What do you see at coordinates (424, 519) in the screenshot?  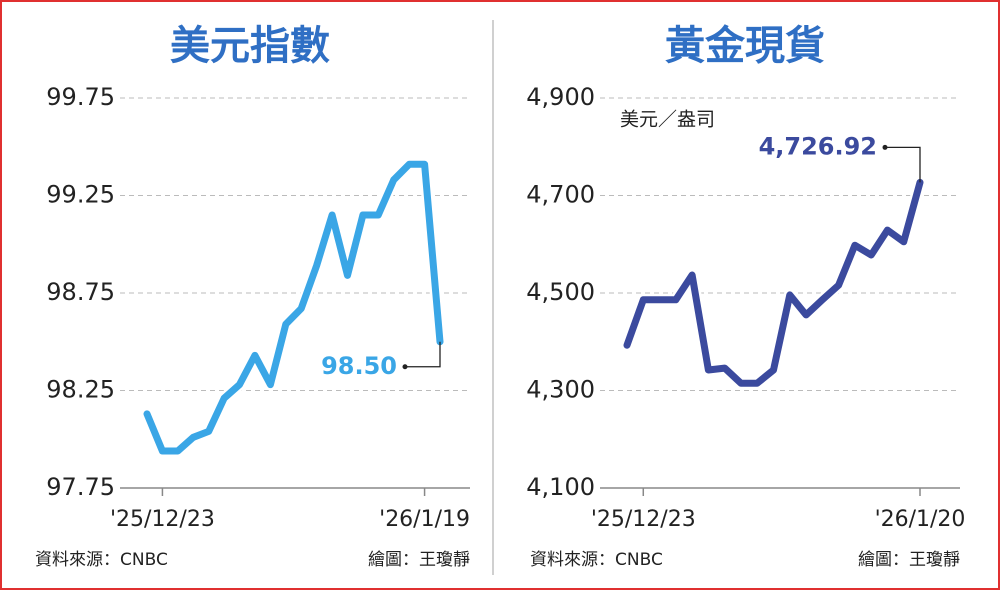 I see `x-tick-label: '26/1/19` at bounding box center [424, 519].